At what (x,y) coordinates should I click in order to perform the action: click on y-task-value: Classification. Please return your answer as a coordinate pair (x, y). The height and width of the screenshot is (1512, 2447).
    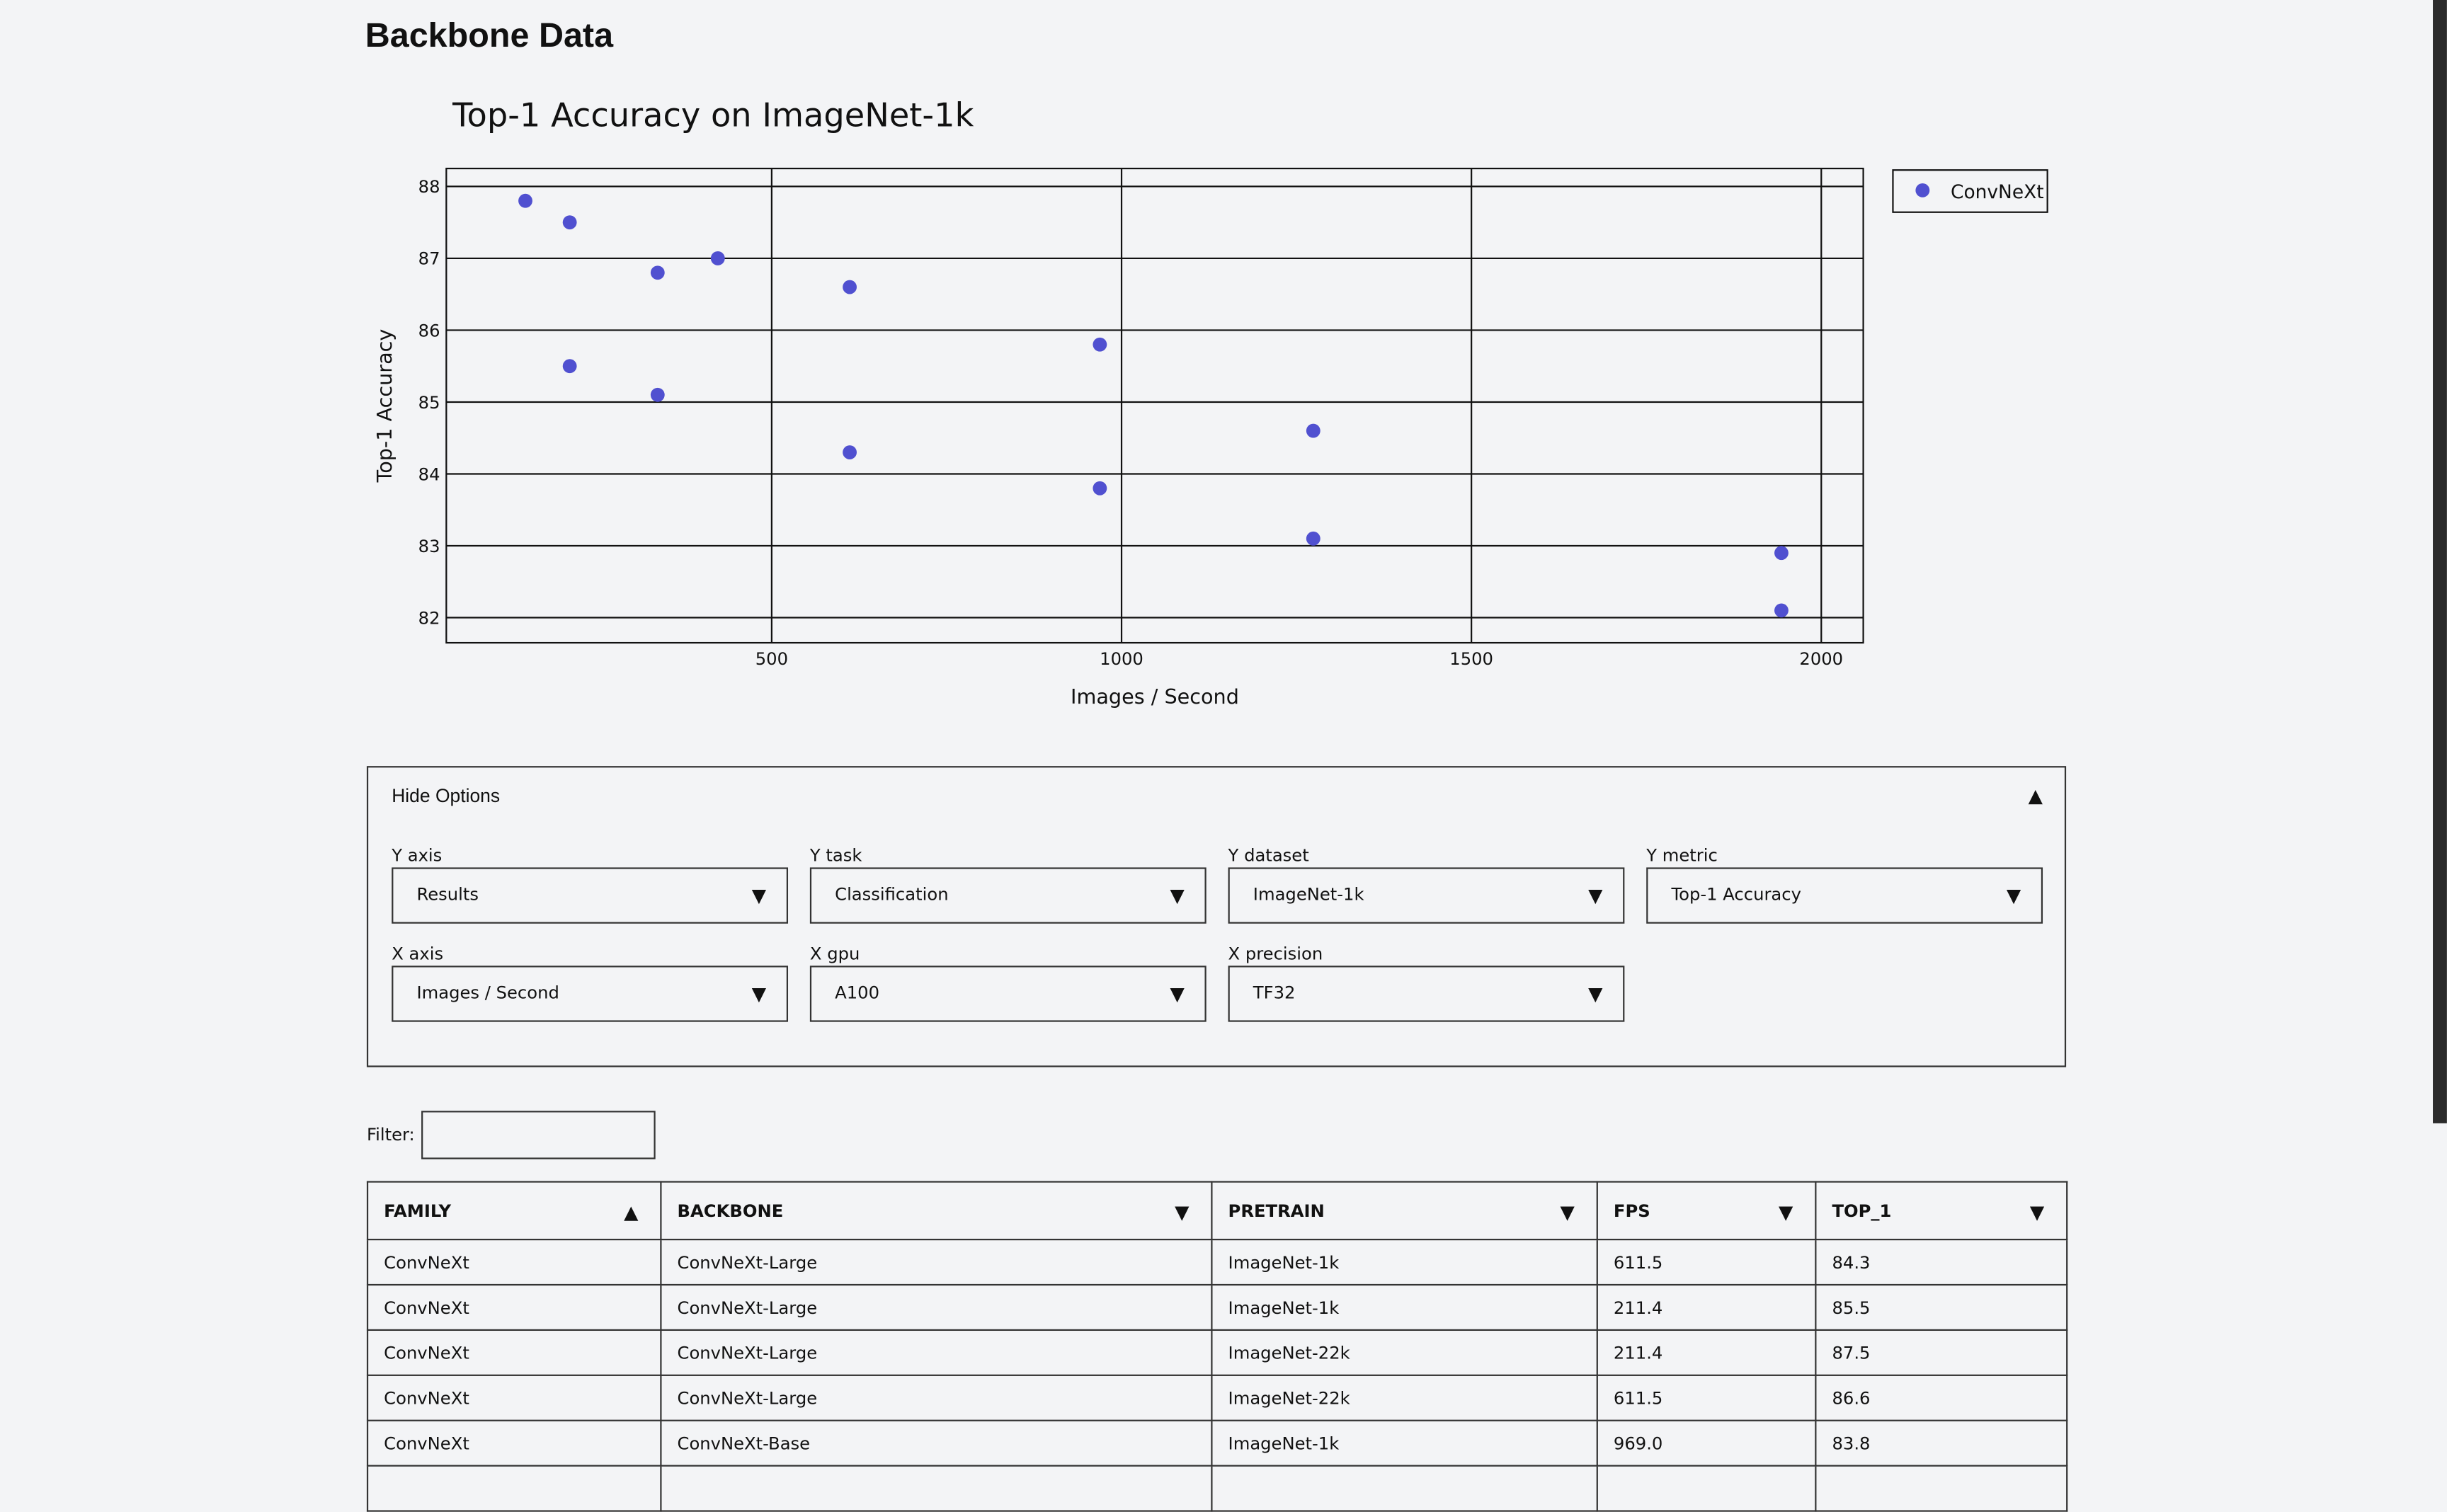
    Looking at the image, I should click on (892, 895).